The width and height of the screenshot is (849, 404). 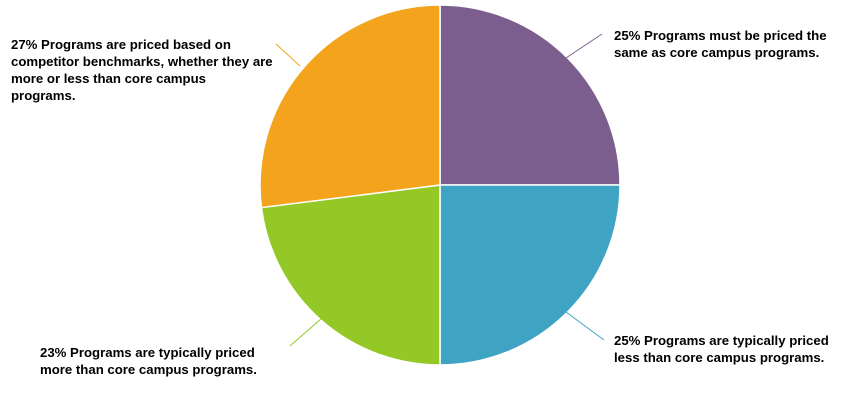 What do you see at coordinates (585, 326) in the screenshot?
I see `leader-line-slice-priced-less` at bounding box center [585, 326].